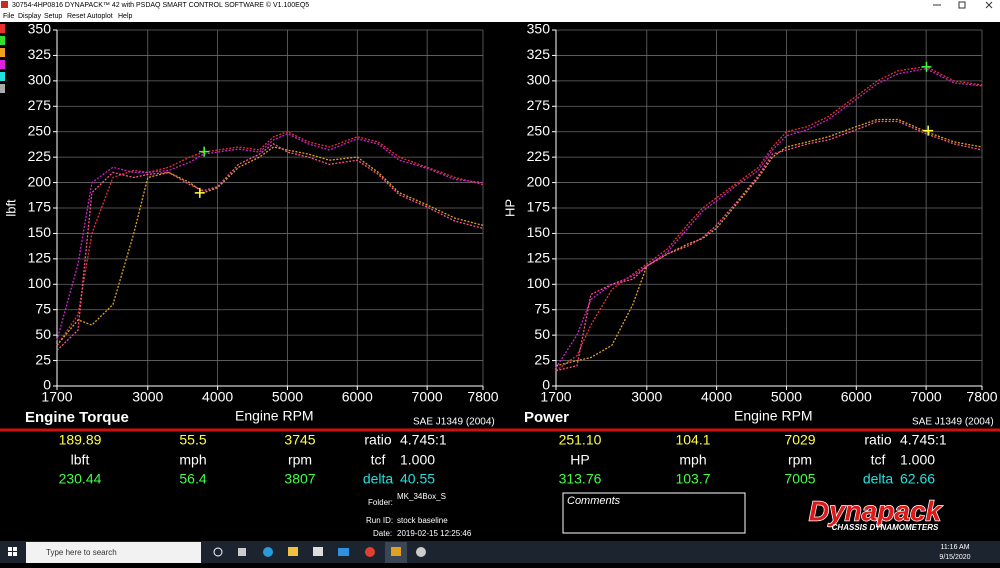 Image resolution: width=1000 pixels, height=568 pixels. I want to click on app-icon, so click(4, 4).